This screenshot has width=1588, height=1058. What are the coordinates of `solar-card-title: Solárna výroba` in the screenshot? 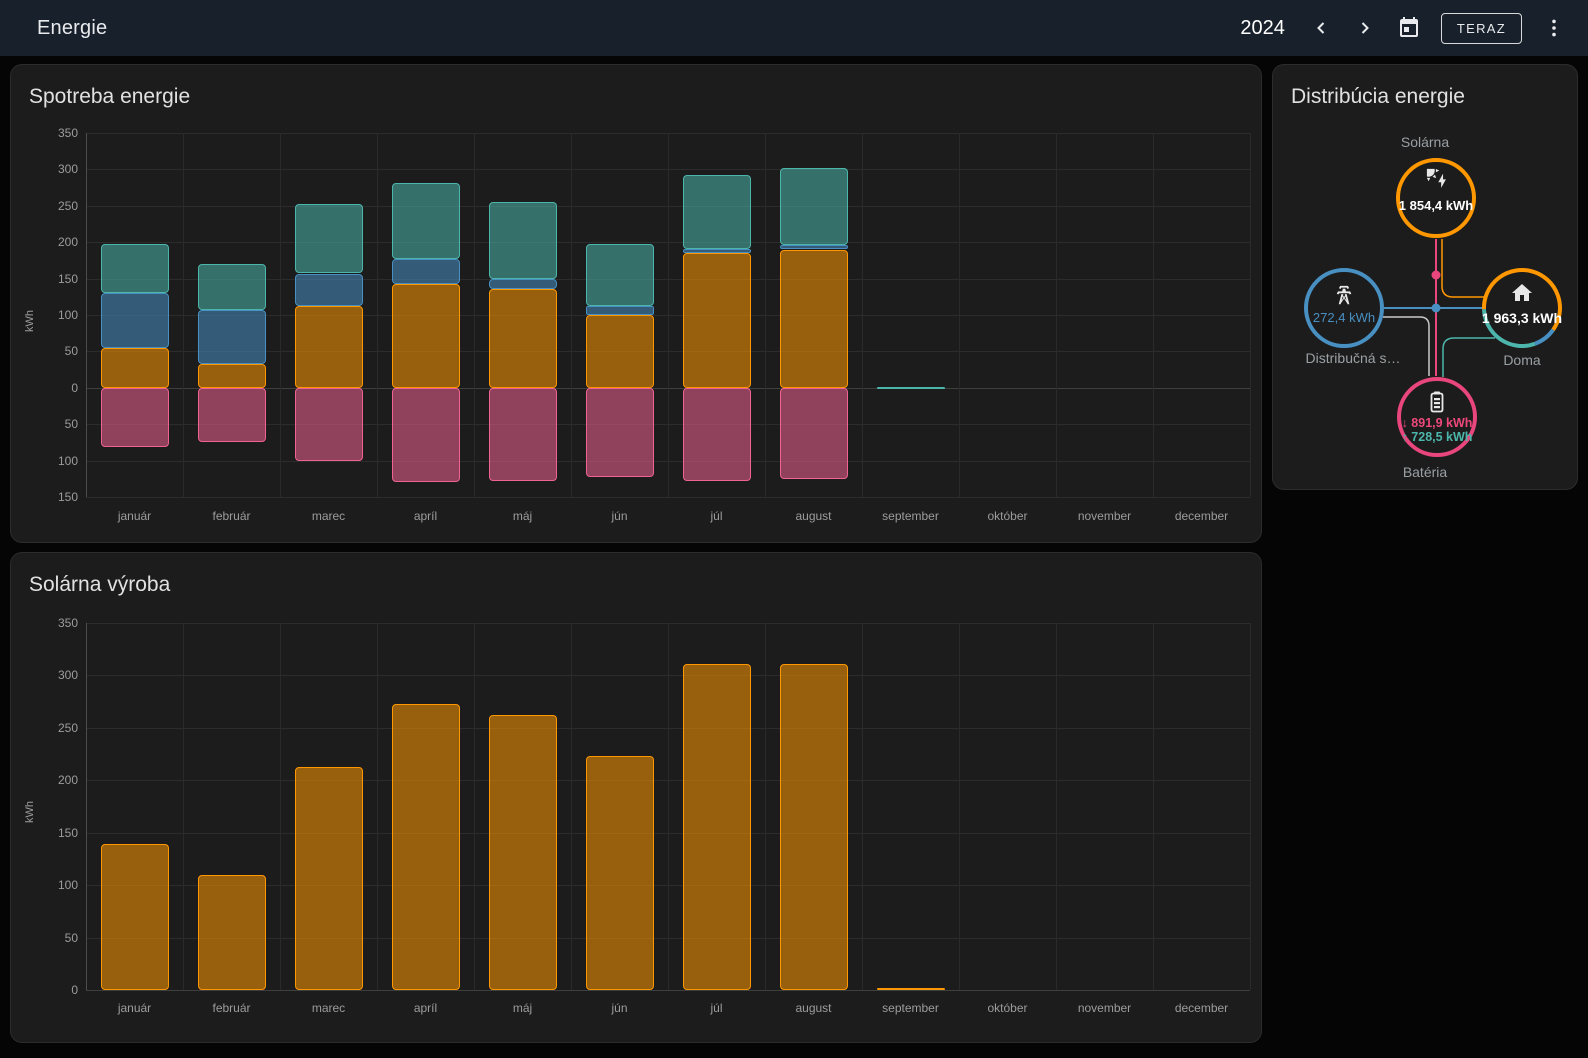 It's located at (100, 584).